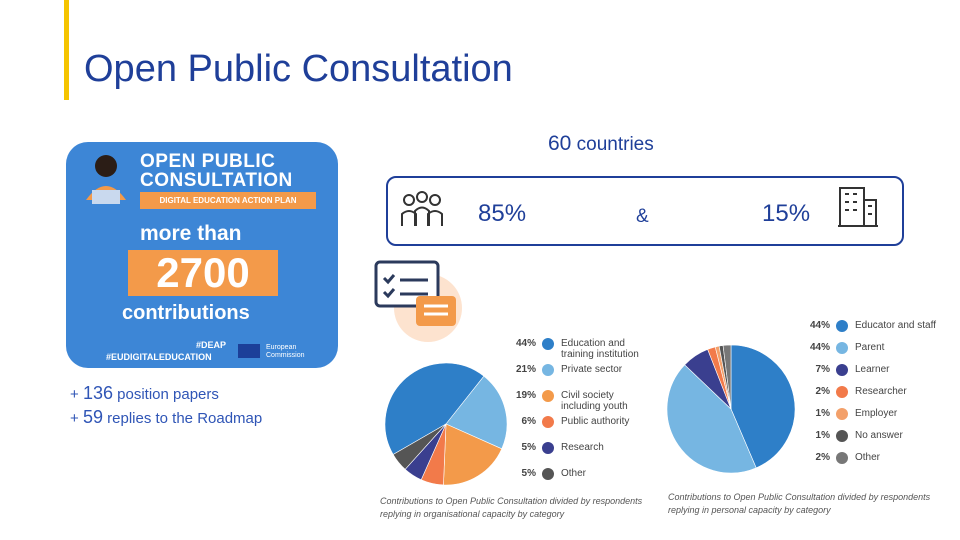 This screenshot has width=960, height=540. What do you see at coordinates (642, 216) in the screenshot?
I see `ampersand: &` at bounding box center [642, 216].